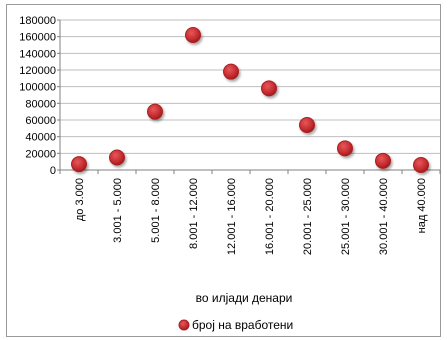 Image resolution: width=448 pixels, height=340 pixels. What do you see at coordinates (194, 213) in the screenshot?
I see `x-tick-label: 8.001 - 12.000` at bounding box center [194, 213].